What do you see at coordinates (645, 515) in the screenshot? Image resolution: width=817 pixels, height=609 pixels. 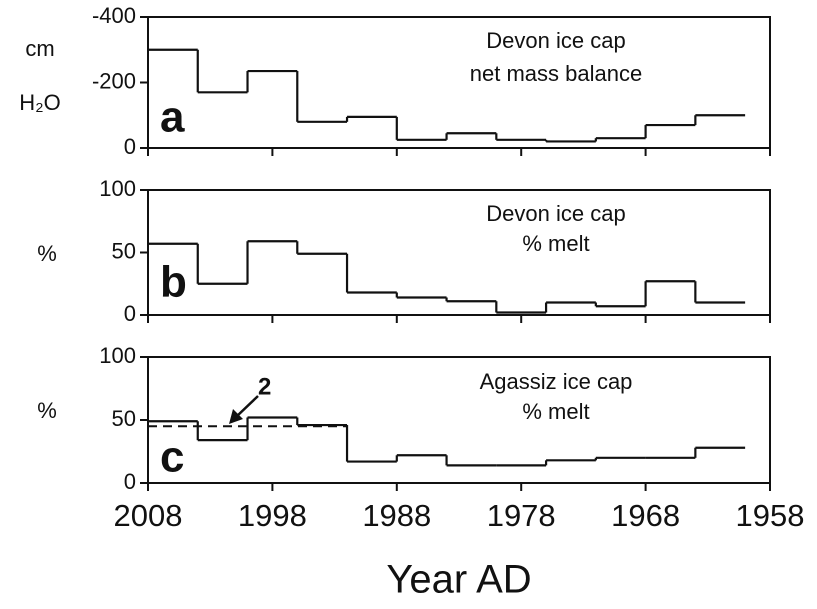 I see `x-tick-label: 1968` at bounding box center [645, 515].